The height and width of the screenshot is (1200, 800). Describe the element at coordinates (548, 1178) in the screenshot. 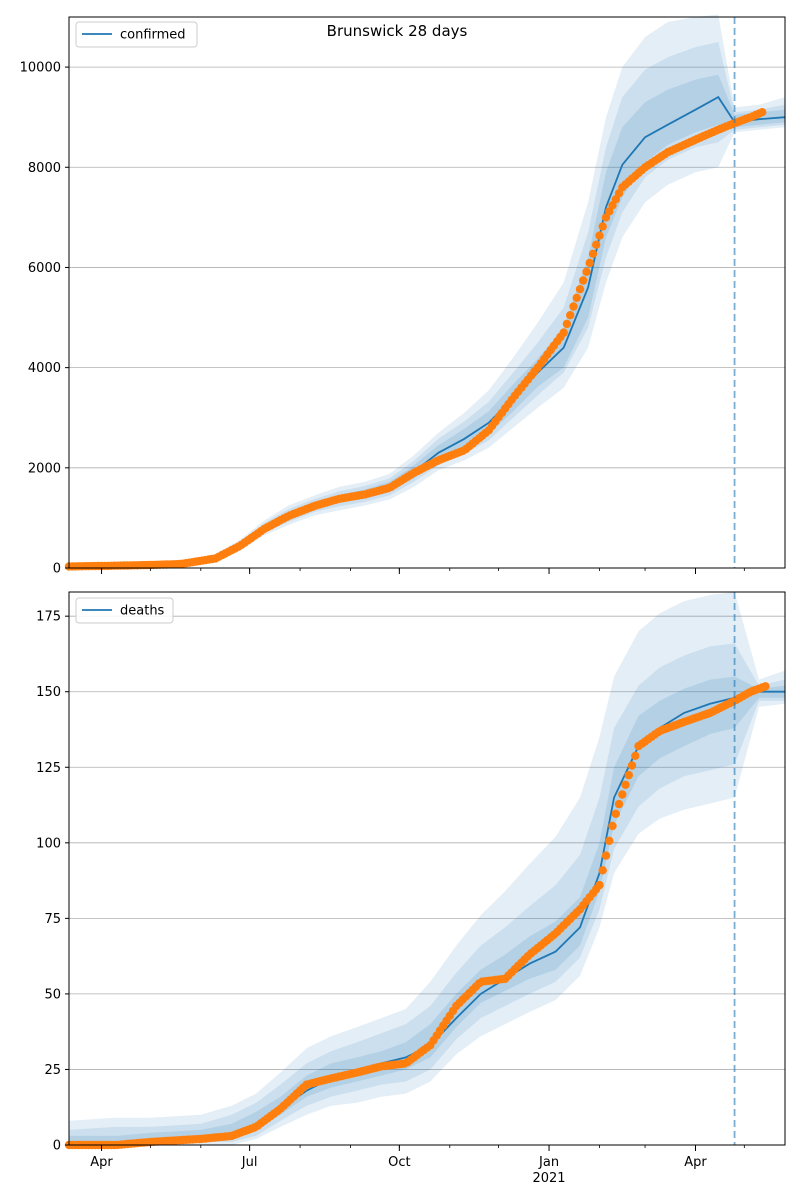

I see `x-year-label: 2021` at that location.